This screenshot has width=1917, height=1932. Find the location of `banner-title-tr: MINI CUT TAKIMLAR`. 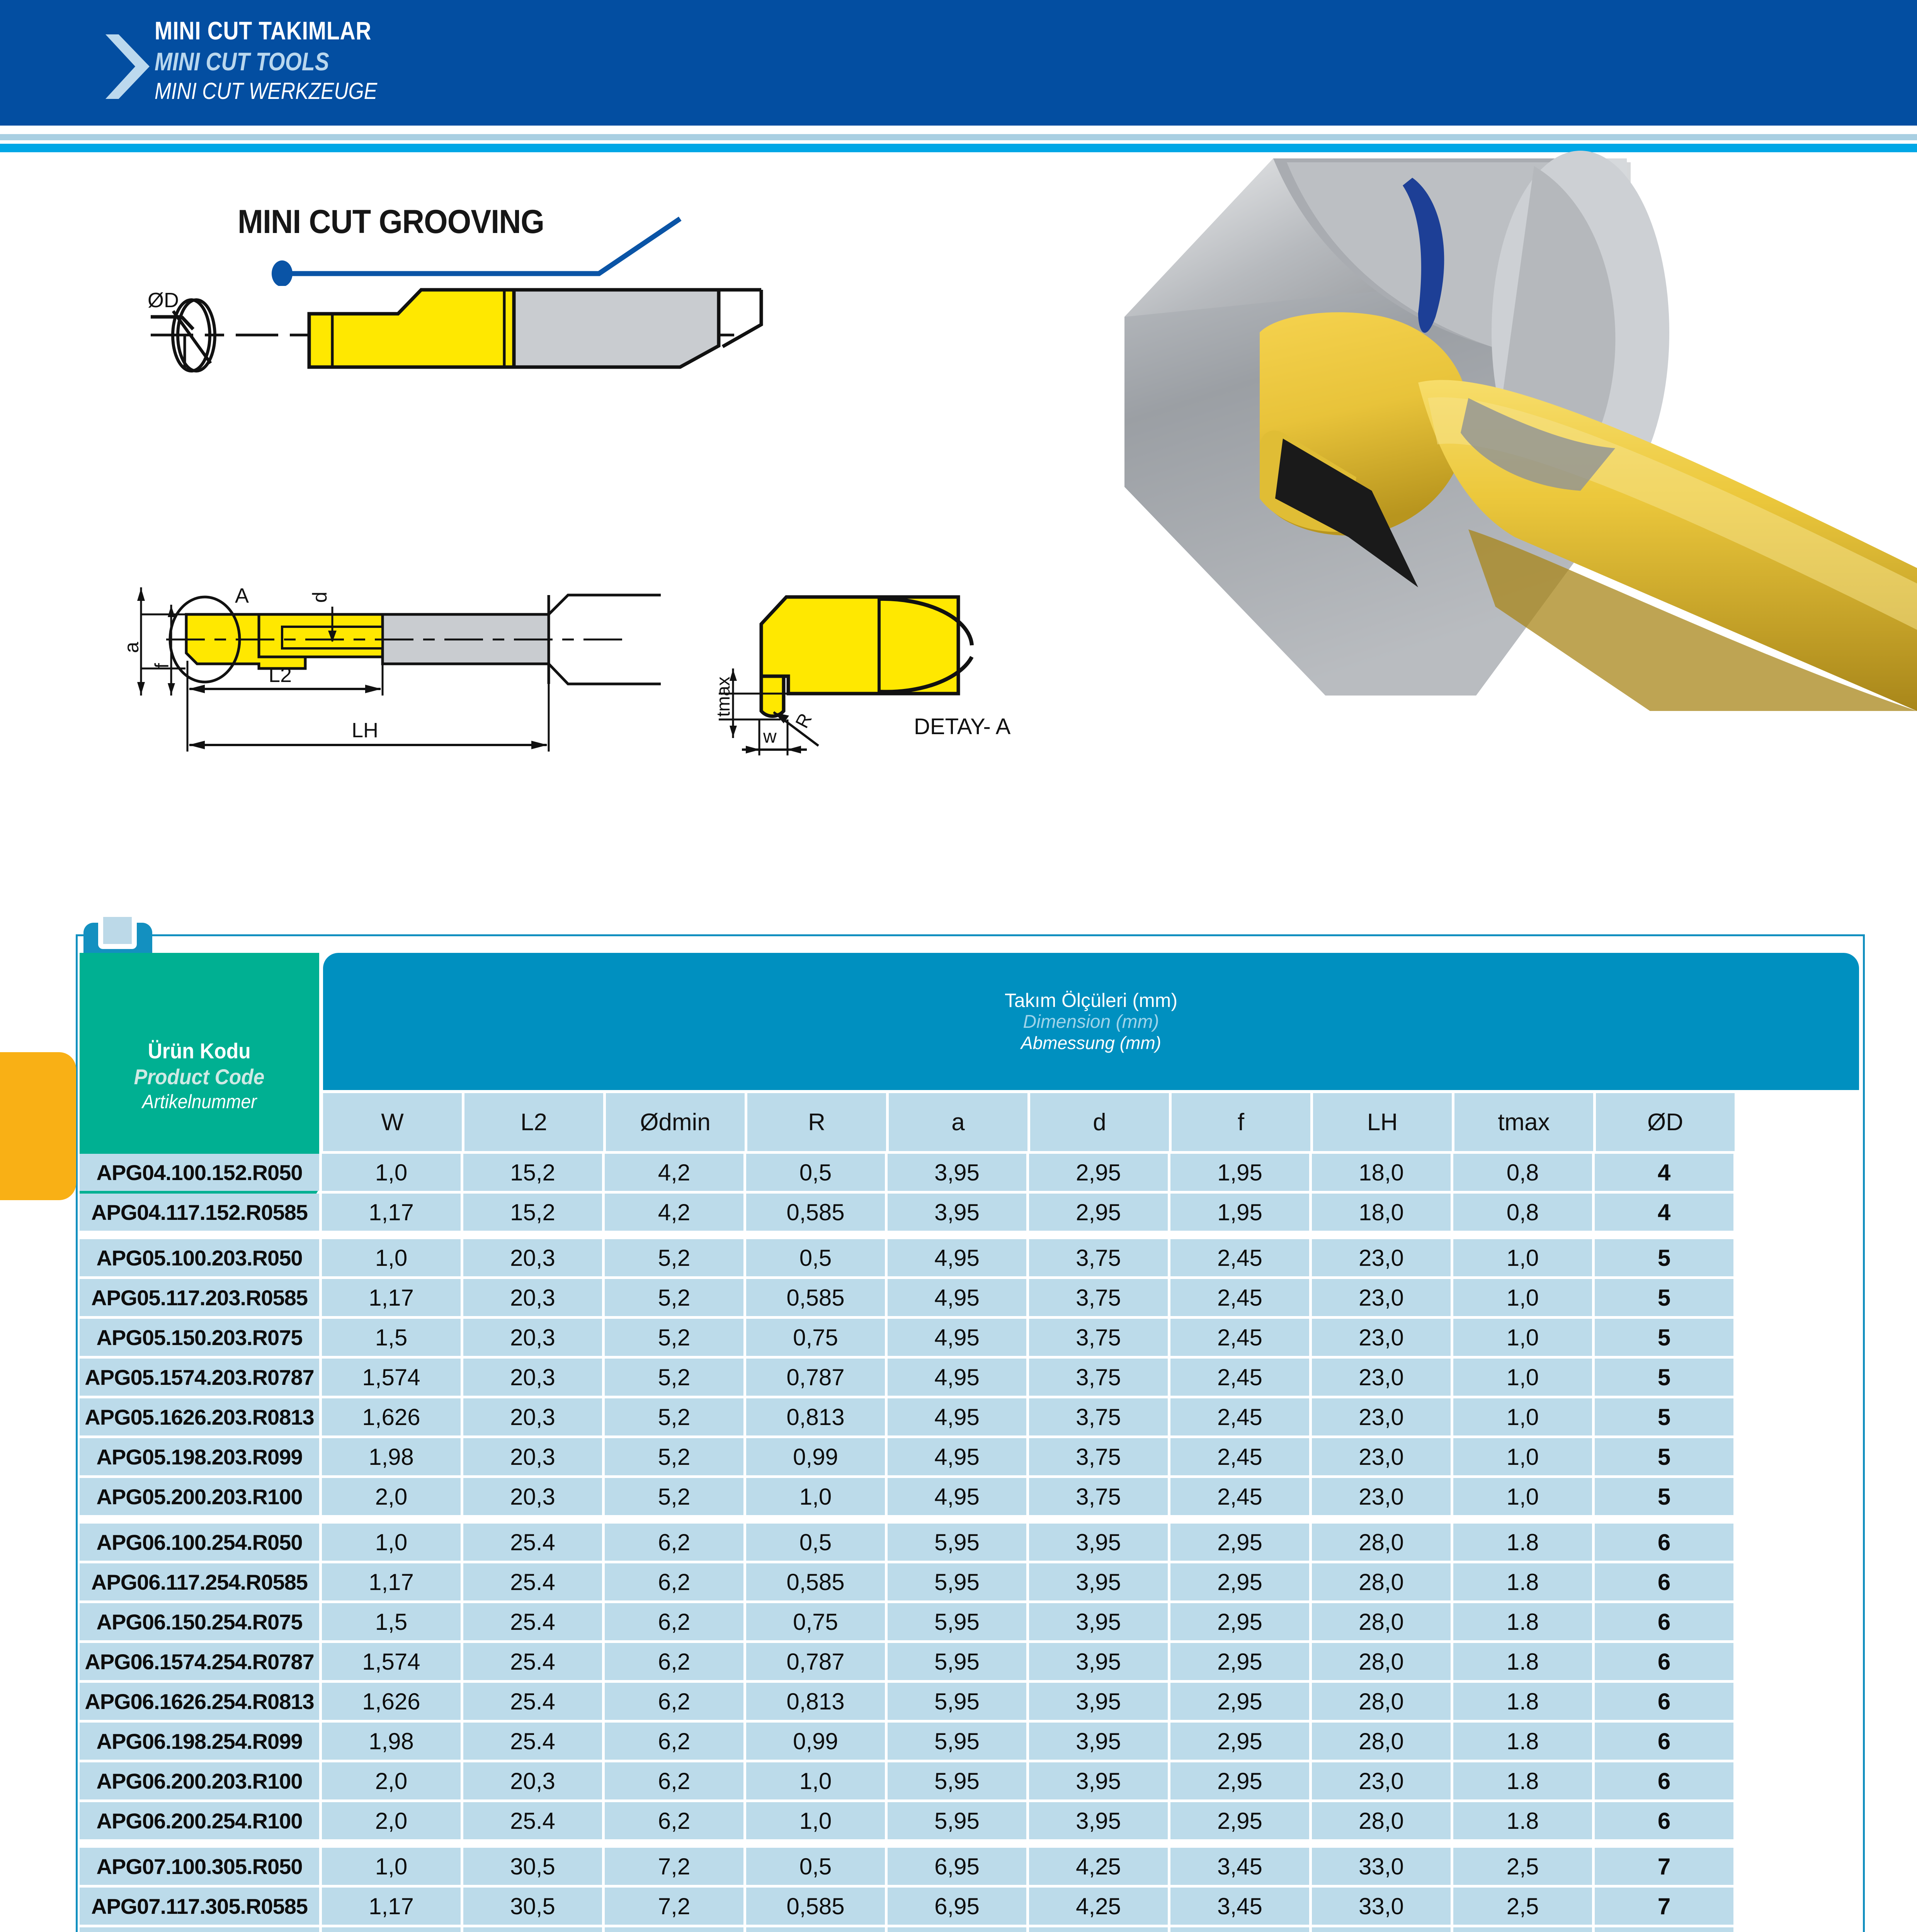

banner-title-tr: MINI CUT TAKIMLAR is located at coordinates (263, 31).